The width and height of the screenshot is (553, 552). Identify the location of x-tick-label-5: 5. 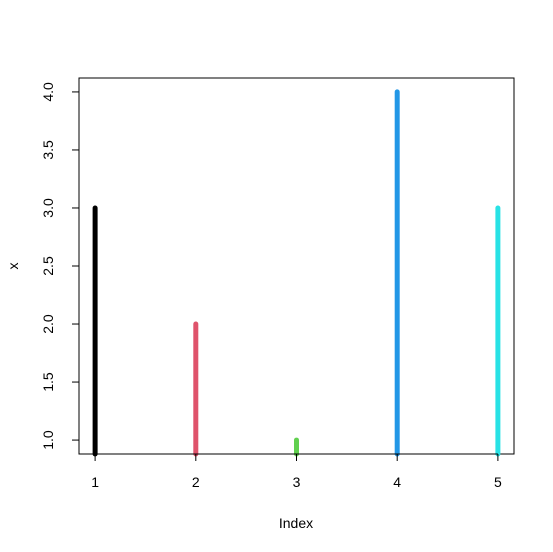
(498, 482).